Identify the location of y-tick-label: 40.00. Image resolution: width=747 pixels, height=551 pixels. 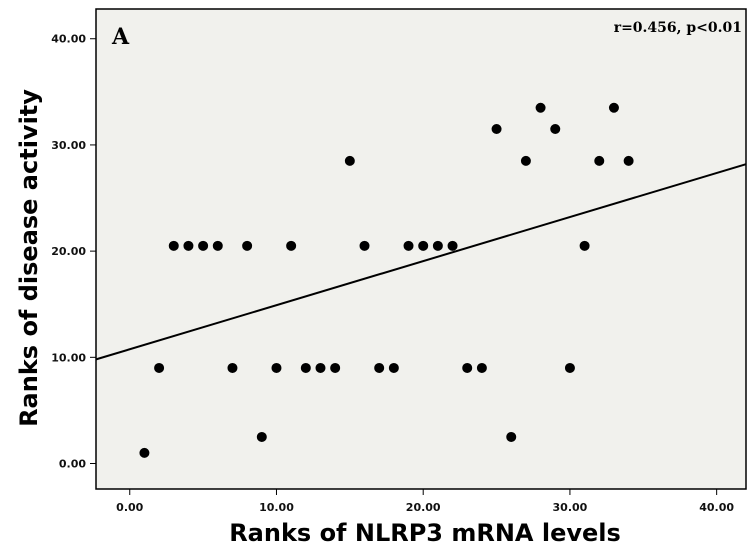
(68, 39).